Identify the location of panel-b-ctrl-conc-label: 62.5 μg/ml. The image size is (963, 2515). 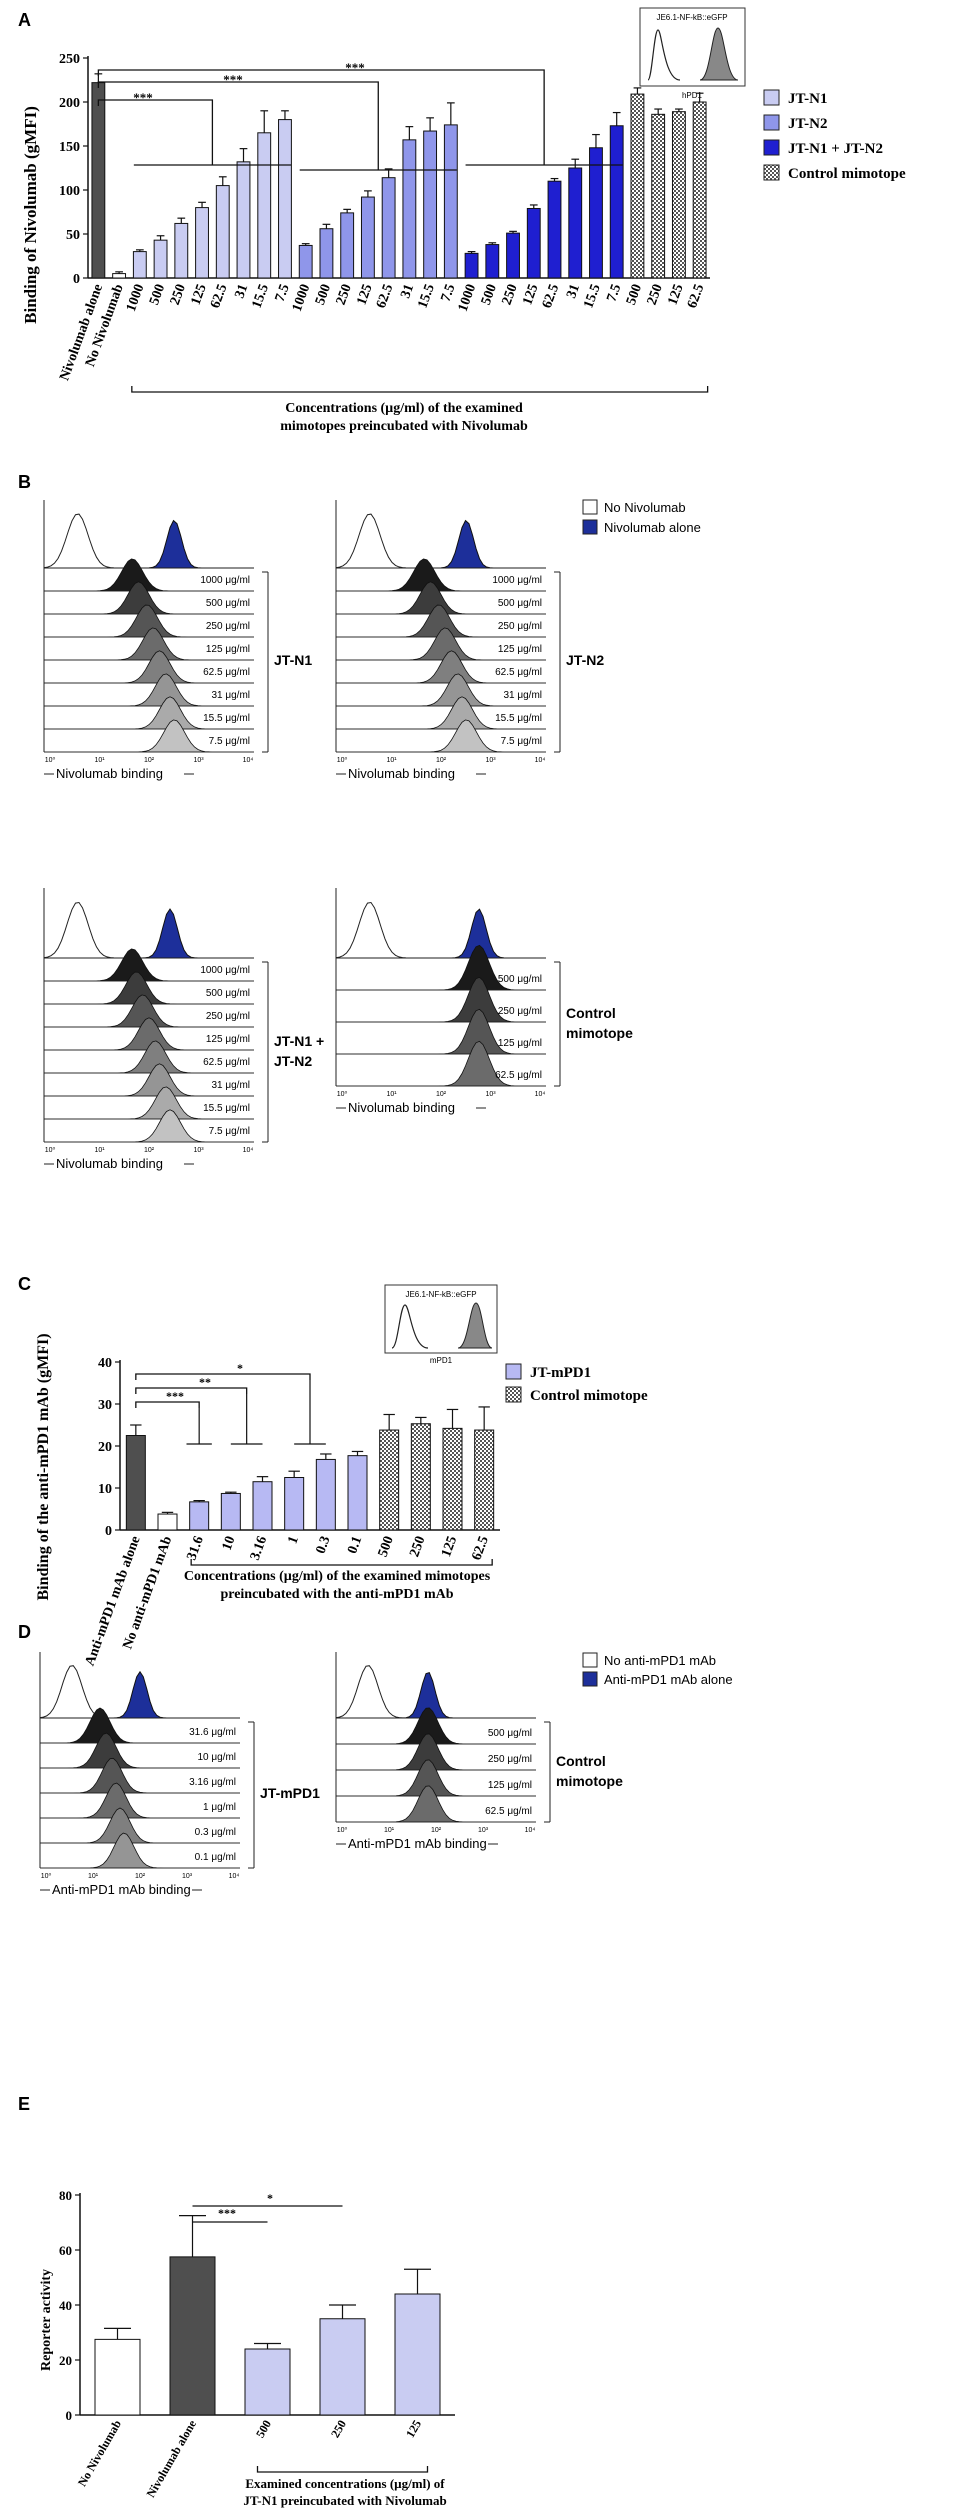
(518, 1075).